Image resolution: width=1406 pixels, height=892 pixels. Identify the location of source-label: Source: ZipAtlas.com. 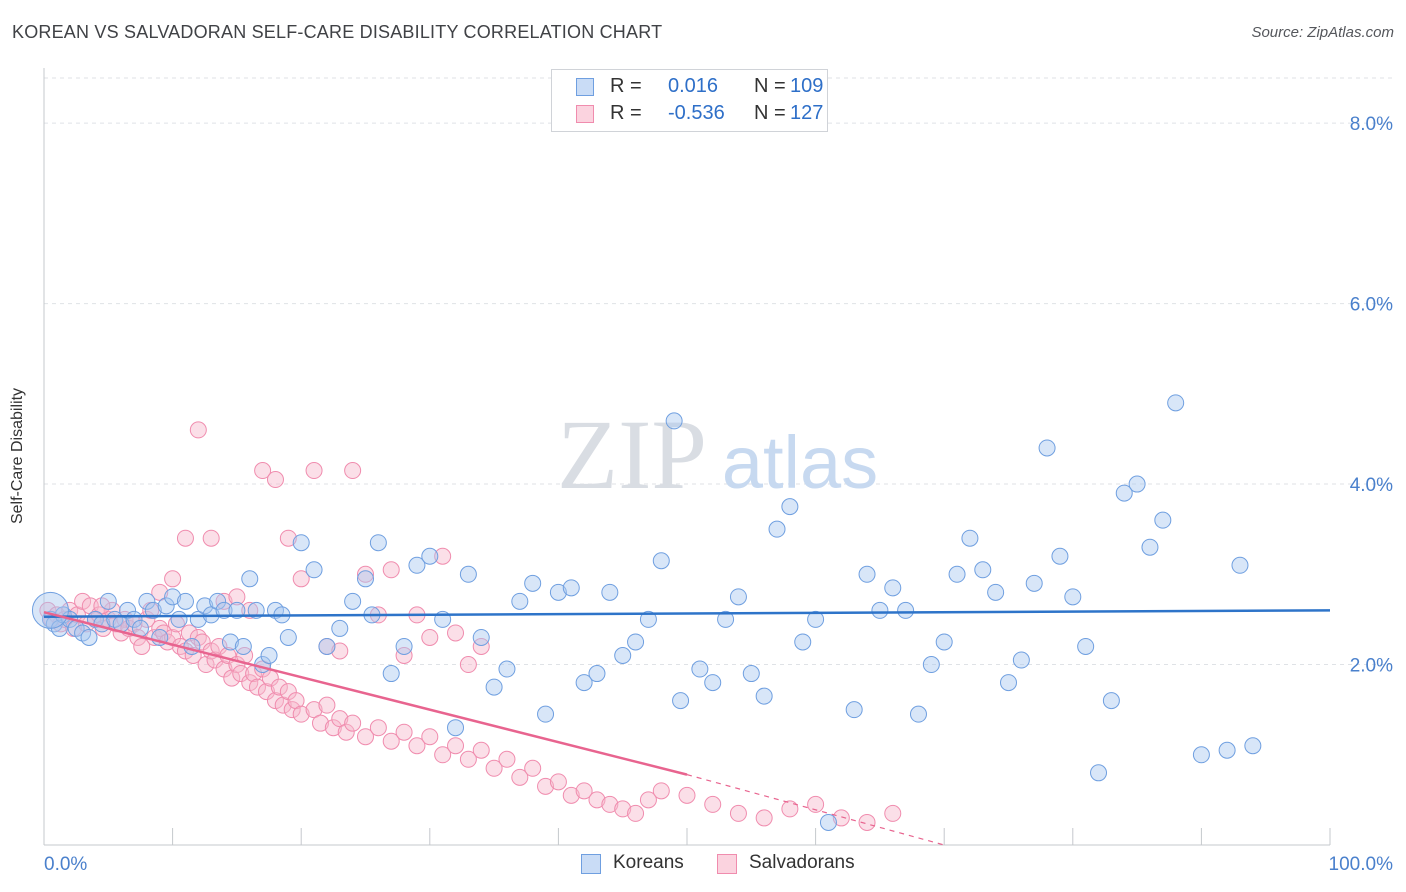
(1322, 32).